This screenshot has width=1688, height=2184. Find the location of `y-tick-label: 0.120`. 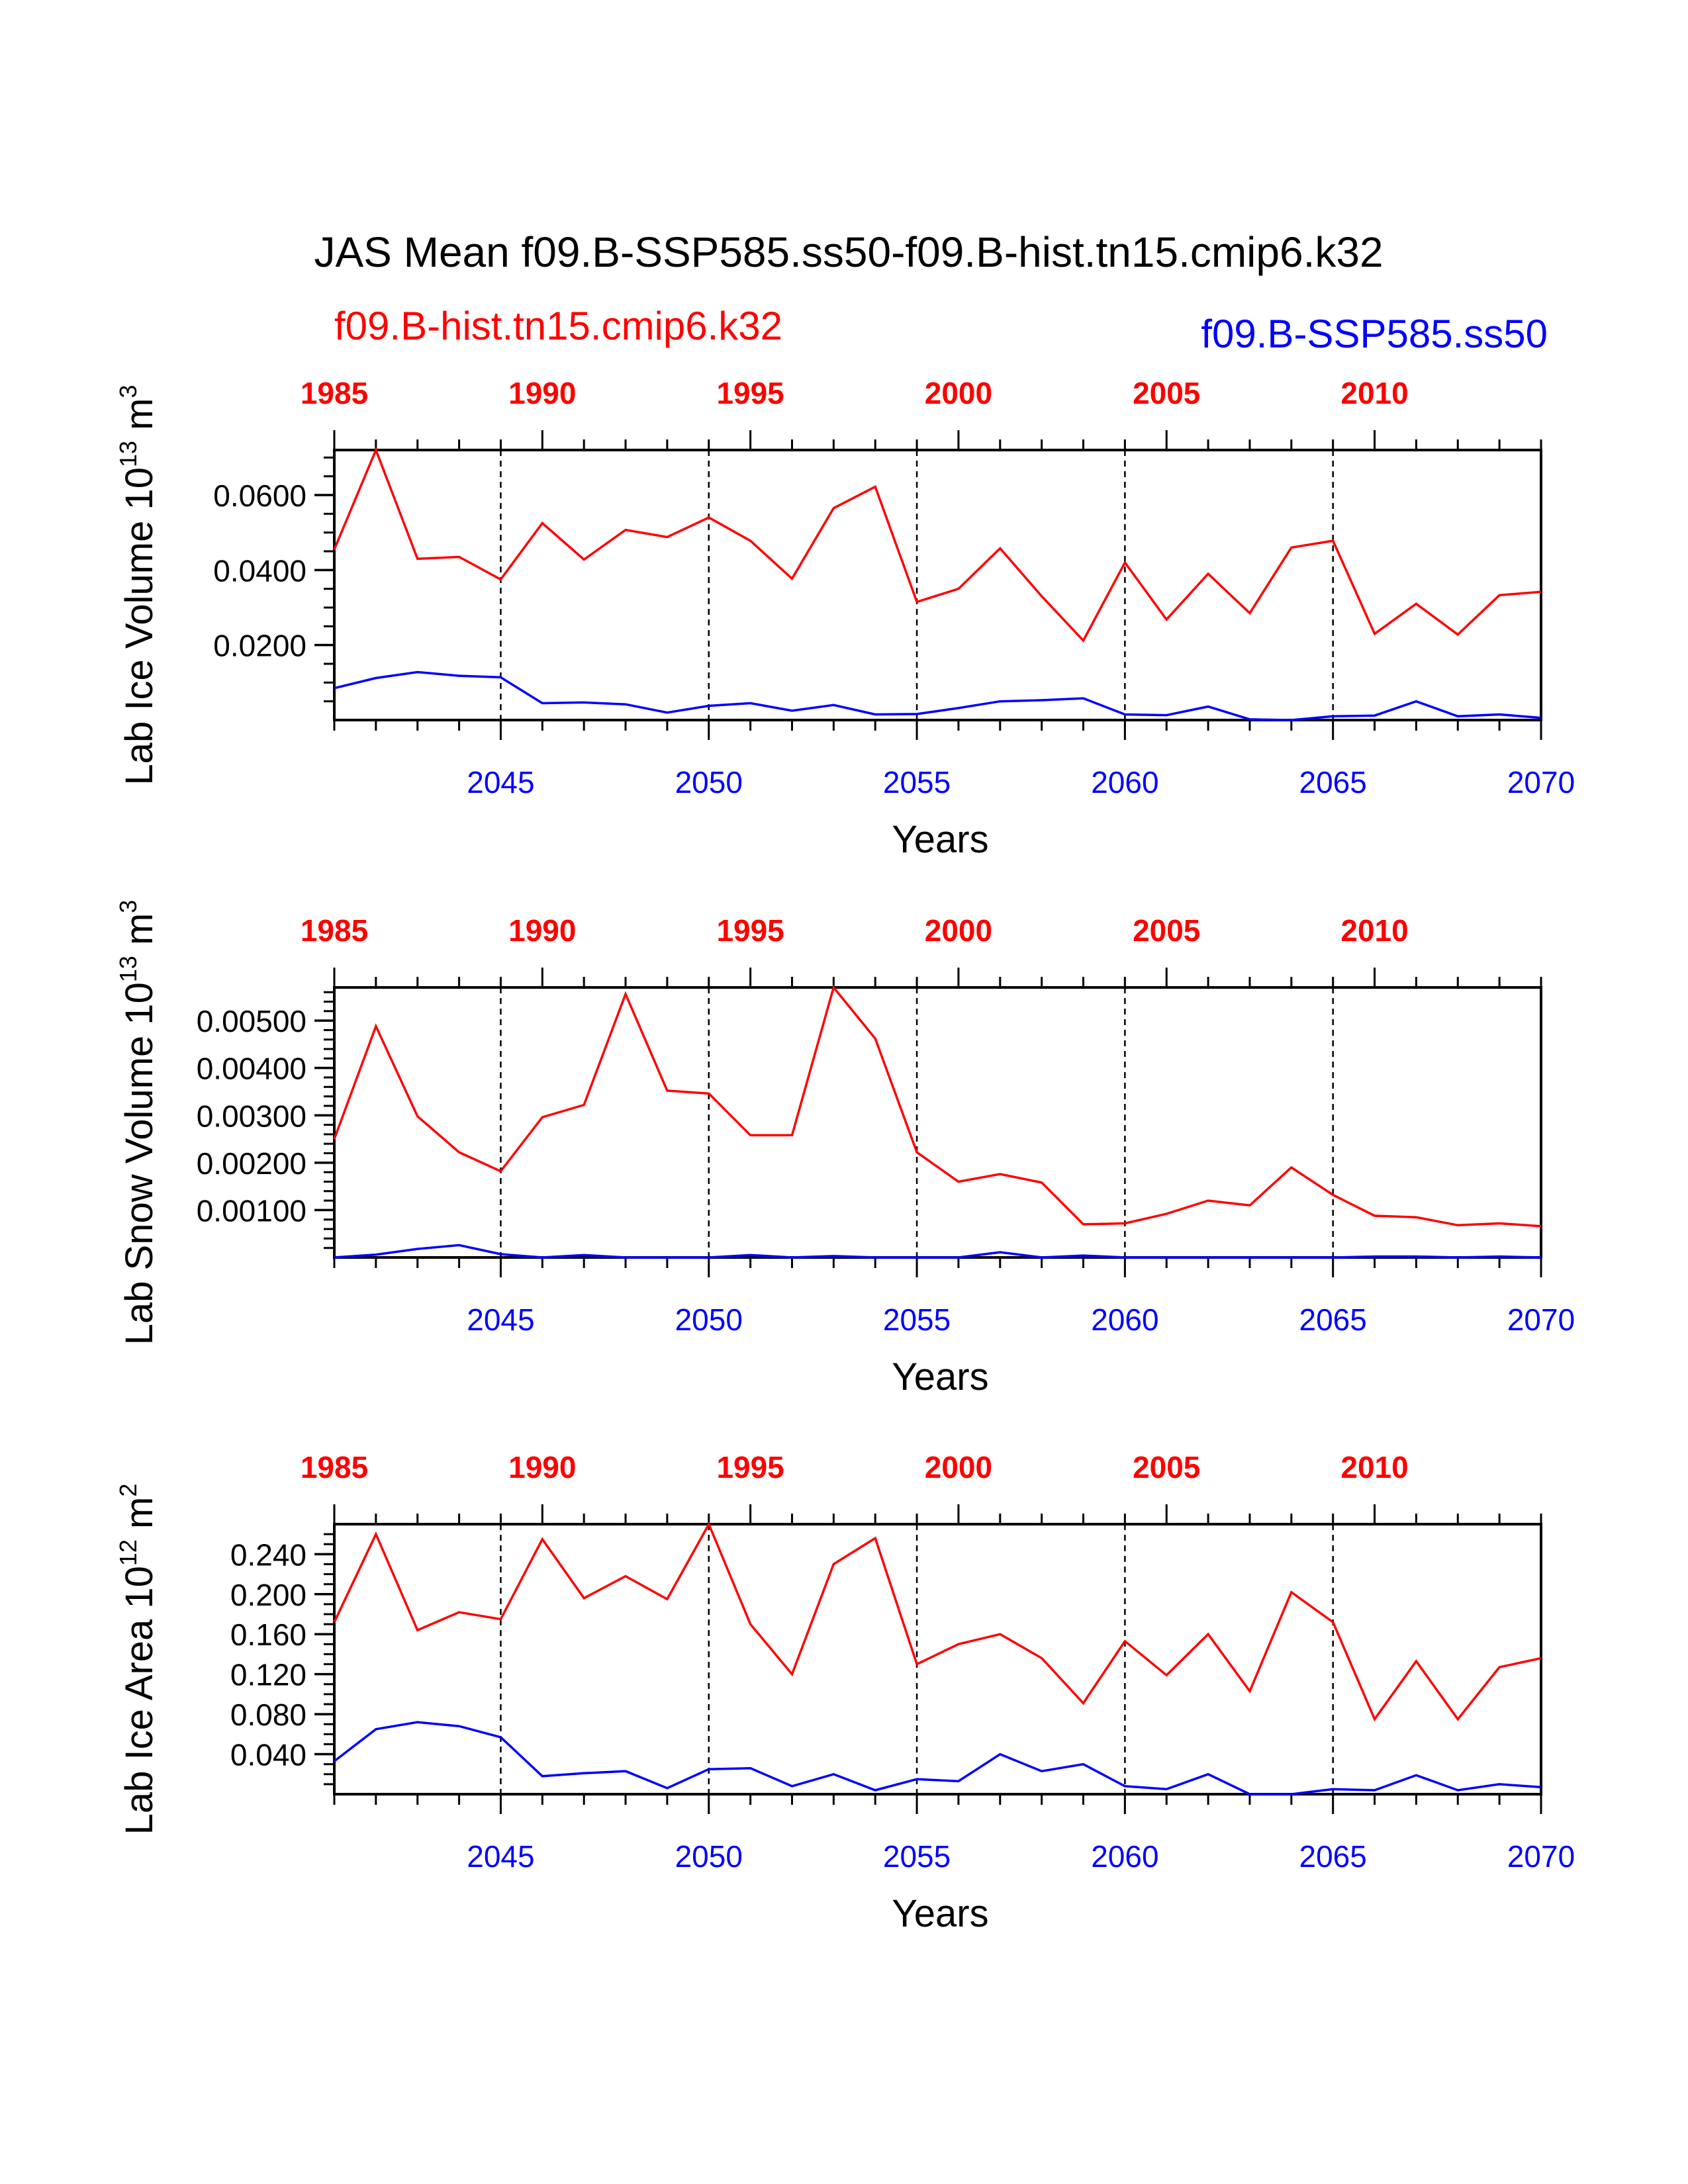

y-tick-label: 0.120 is located at coordinates (268, 1675).